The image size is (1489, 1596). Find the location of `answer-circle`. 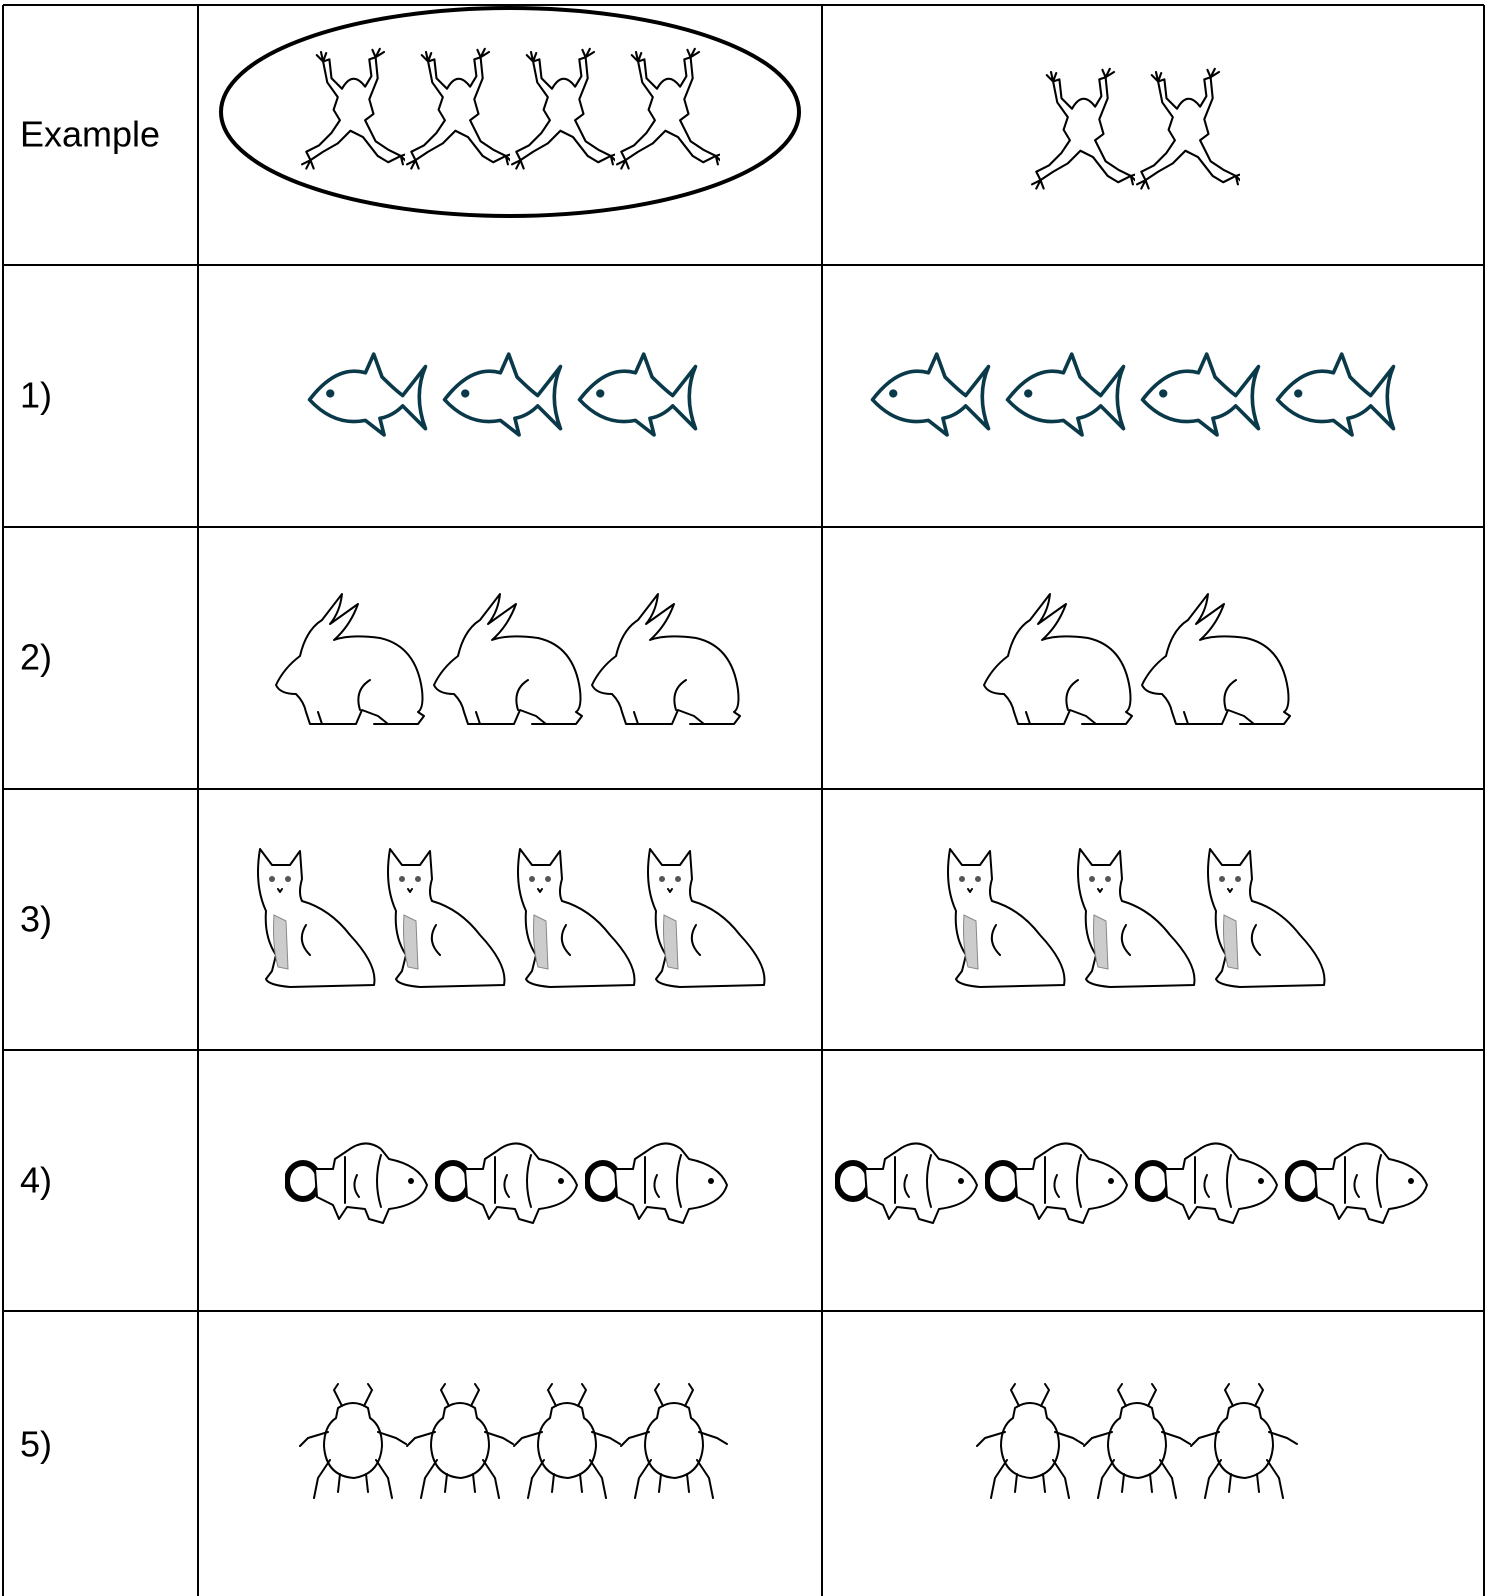

answer-circle is located at coordinates (510, 112).